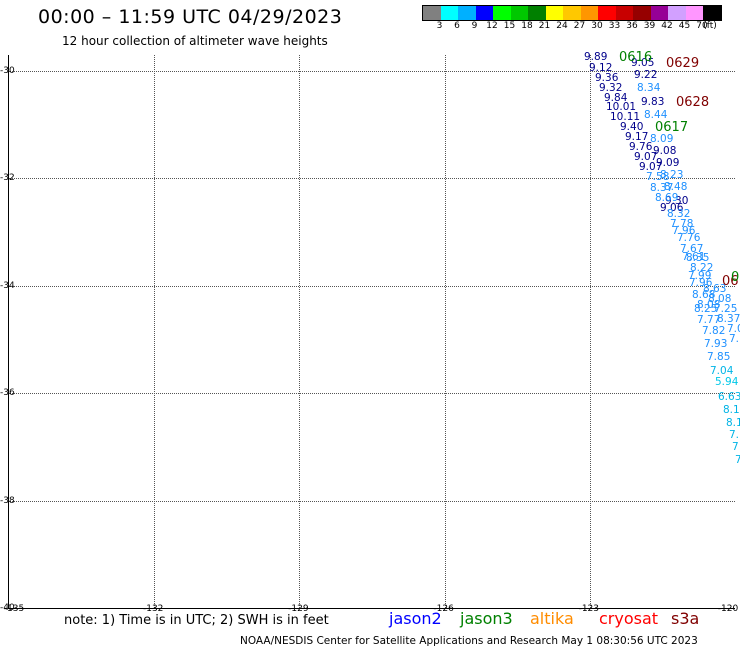 The height and width of the screenshot is (650, 740). Describe the element at coordinates (457, 26) in the screenshot. I see `color-scale-label: 6` at that location.